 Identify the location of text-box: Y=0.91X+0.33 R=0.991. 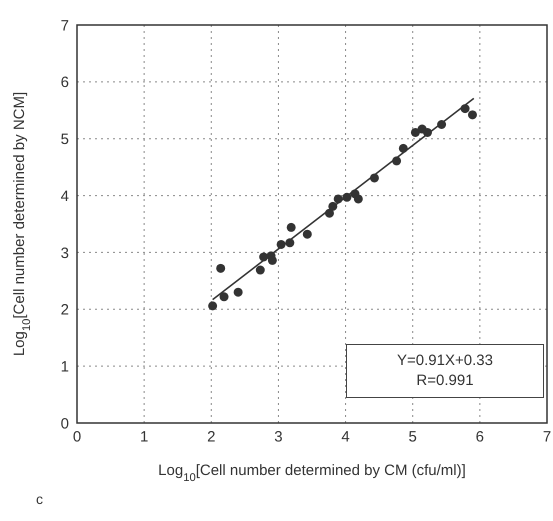
(445, 371).